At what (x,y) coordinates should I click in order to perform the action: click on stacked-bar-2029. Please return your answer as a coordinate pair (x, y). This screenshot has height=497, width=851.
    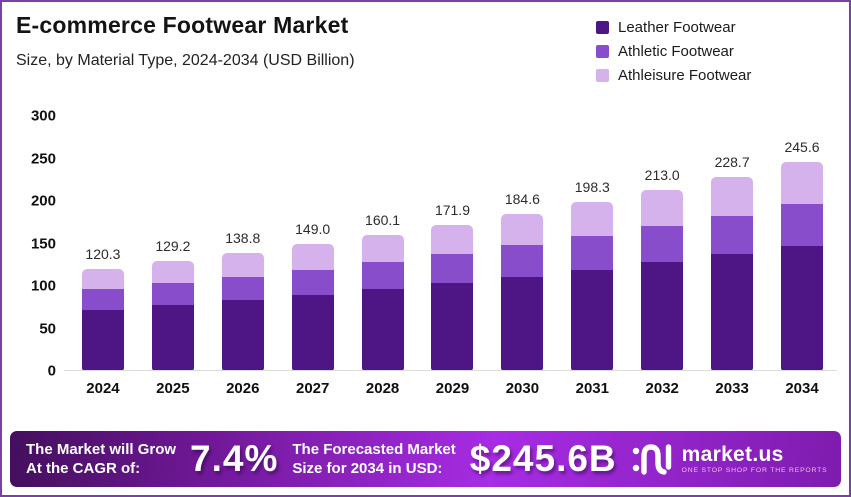
    Looking at the image, I should click on (452, 297).